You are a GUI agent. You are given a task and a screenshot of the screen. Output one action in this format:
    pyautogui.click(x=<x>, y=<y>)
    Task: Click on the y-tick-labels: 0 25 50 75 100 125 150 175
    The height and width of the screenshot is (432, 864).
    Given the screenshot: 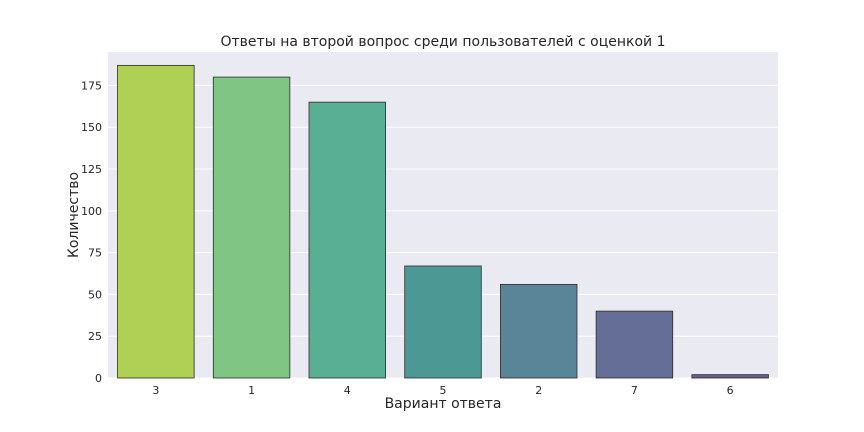 What is the action you would take?
    pyautogui.click(x=91, y=232)
    